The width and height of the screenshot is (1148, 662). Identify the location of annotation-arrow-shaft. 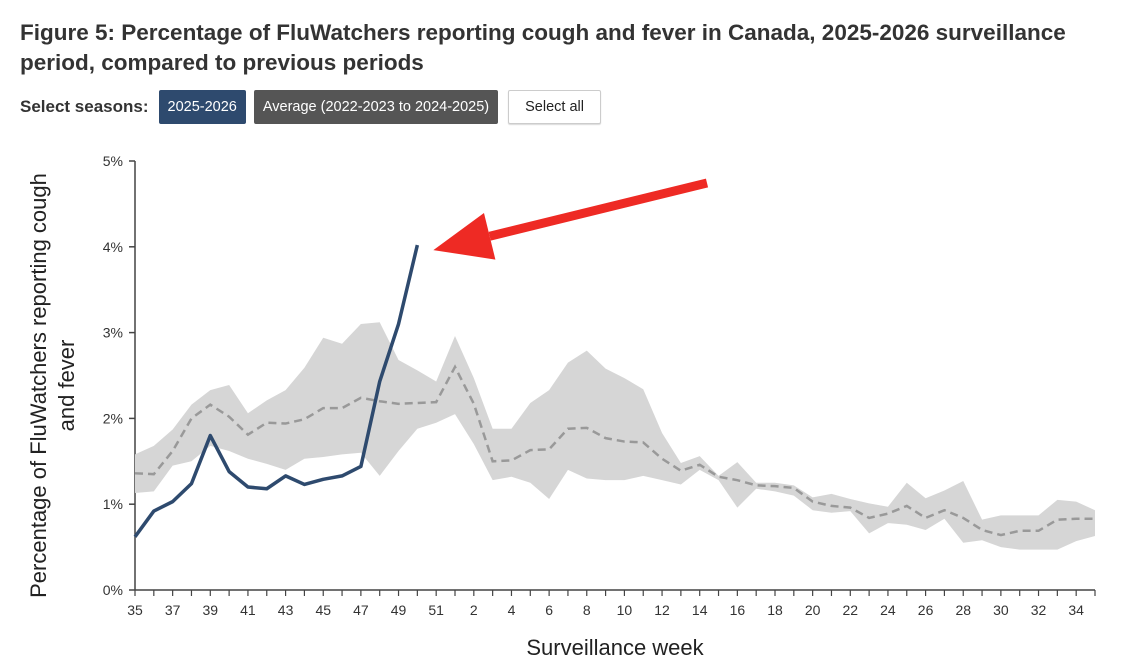
(598, 209).